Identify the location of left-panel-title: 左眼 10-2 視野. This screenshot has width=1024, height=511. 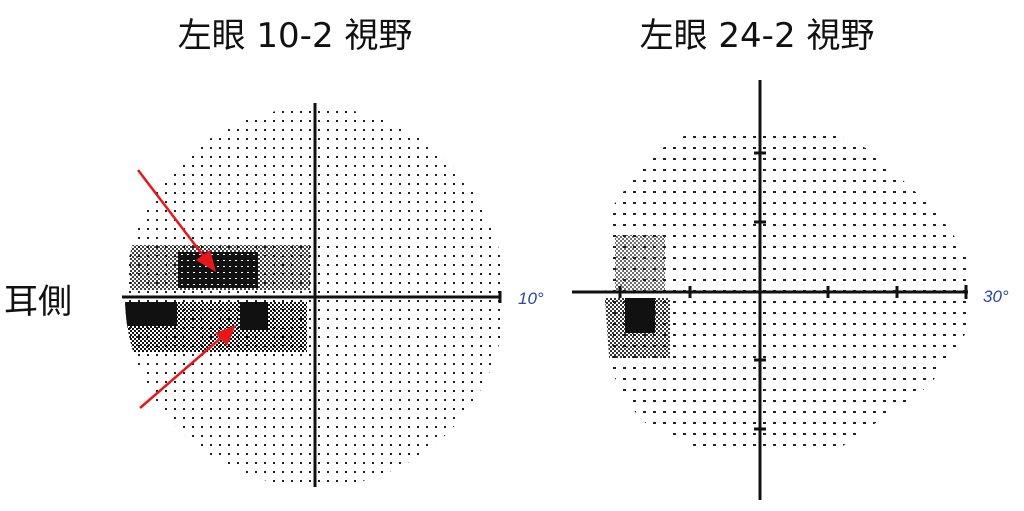
(295, 36).